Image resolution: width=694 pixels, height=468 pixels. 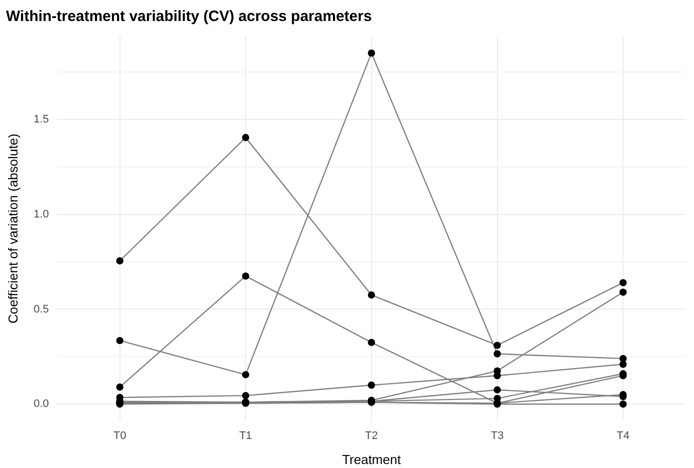 I want to click on y-tick-label: 1.5, so click(x=41, y=120).